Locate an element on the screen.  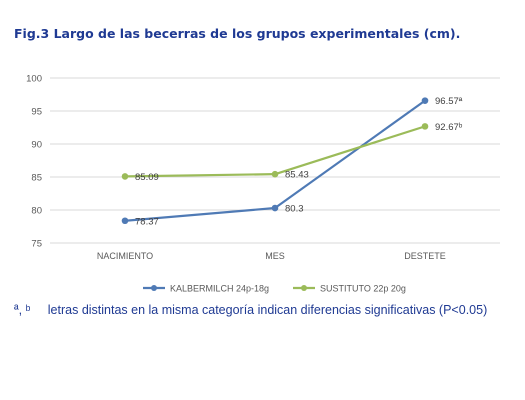
data-label-s1-1: 78.37 is located at coordinates (147, 221).